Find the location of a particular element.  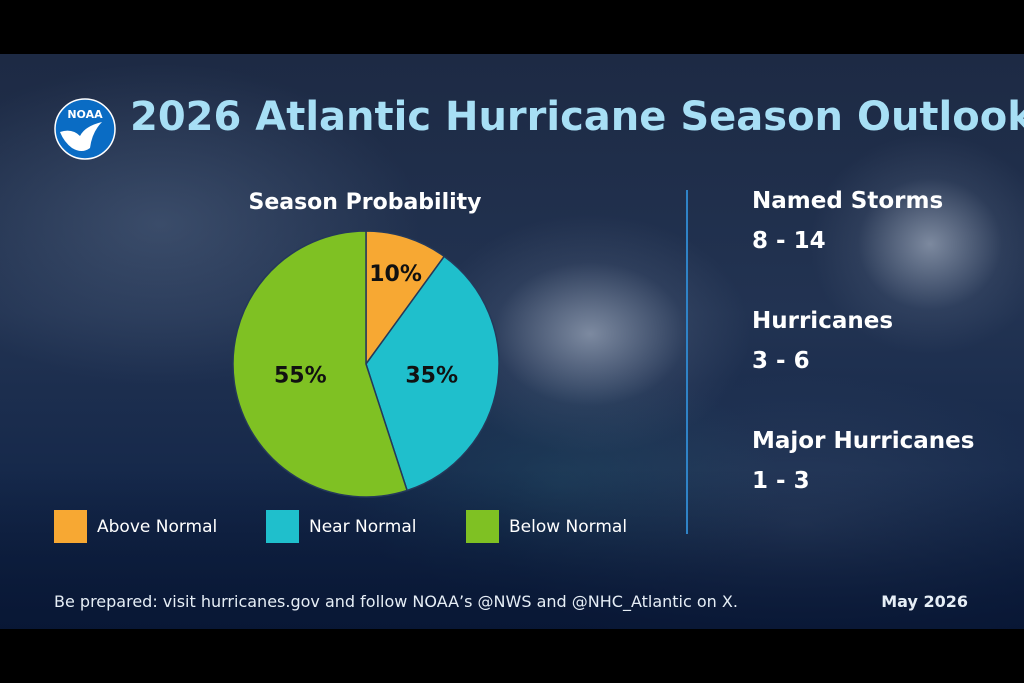

legend-swatch-below-normal is located at coordinates (482, 526).